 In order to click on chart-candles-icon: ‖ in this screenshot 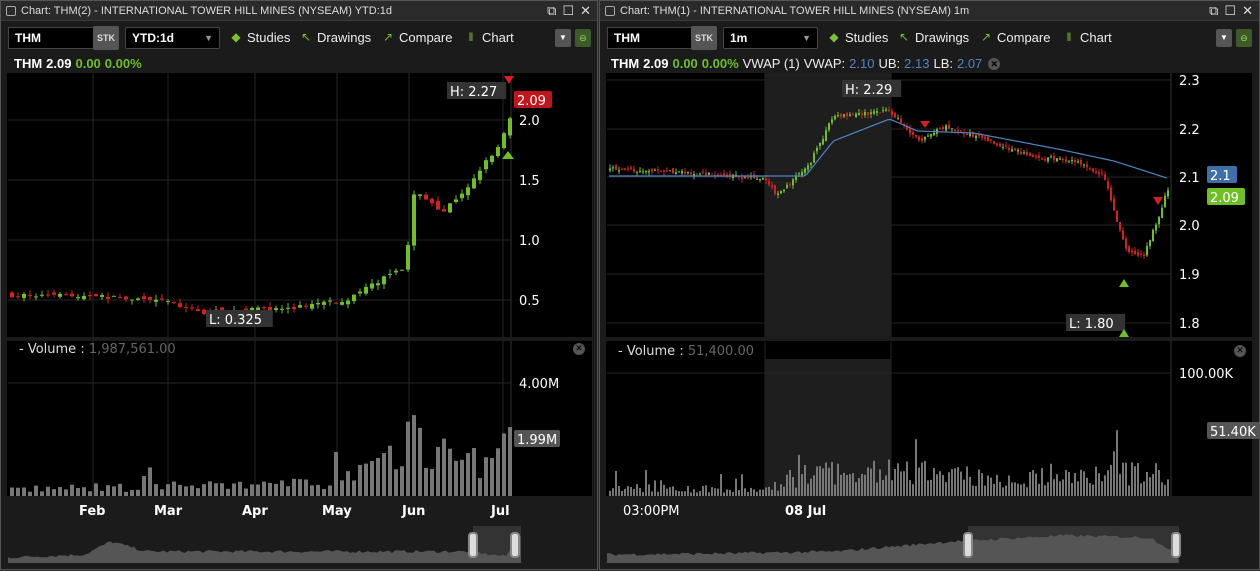, I will do `click(1069, 37)`.